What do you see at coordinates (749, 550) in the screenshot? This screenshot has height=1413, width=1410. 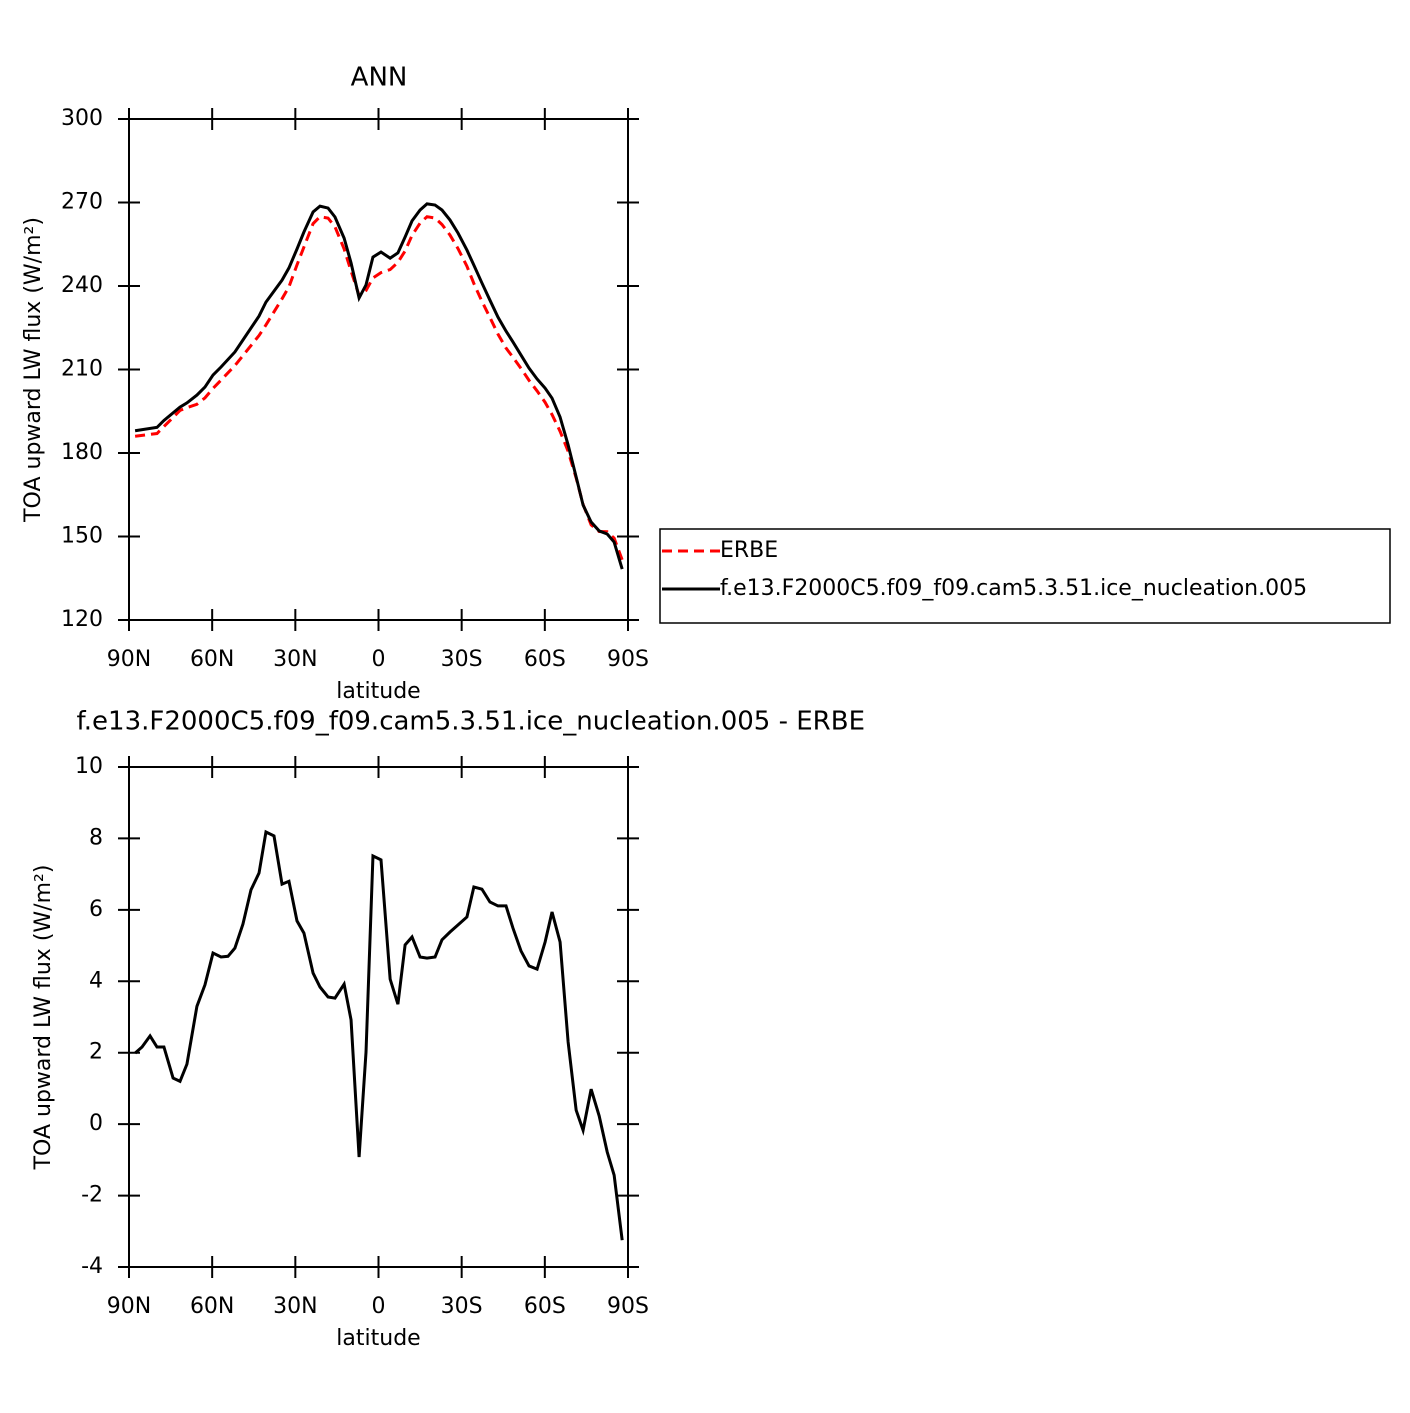 I see `legend-label: ERBE` at bounding box center [749, 550].